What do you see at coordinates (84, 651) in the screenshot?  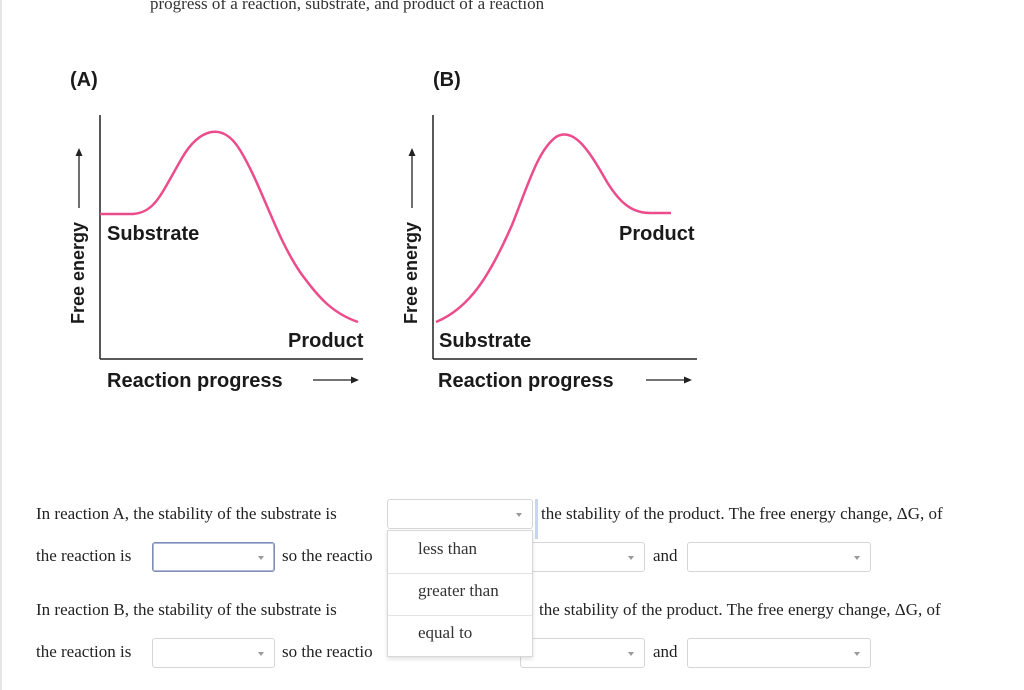 I see `question-b-line2-prefix: the reaction is` at bounding box center [84, 651].